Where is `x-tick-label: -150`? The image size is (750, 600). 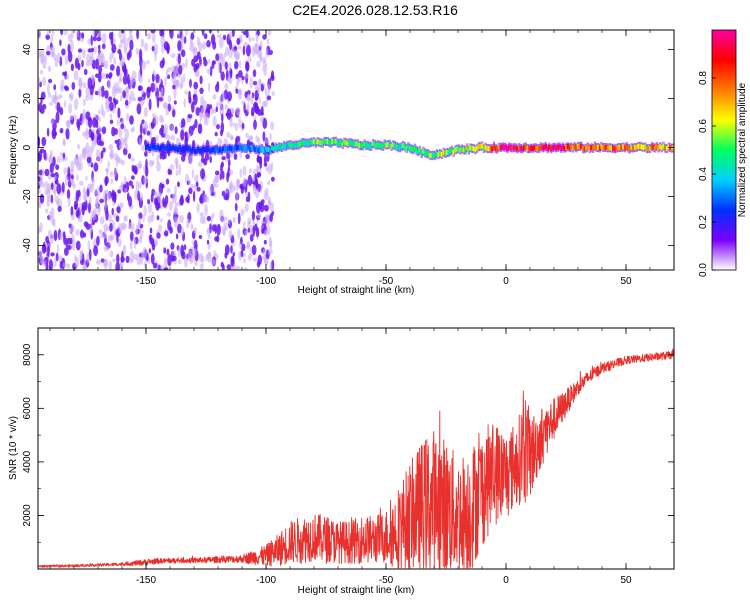
x-tick-label: -150 is located at coordinates (146, 281).